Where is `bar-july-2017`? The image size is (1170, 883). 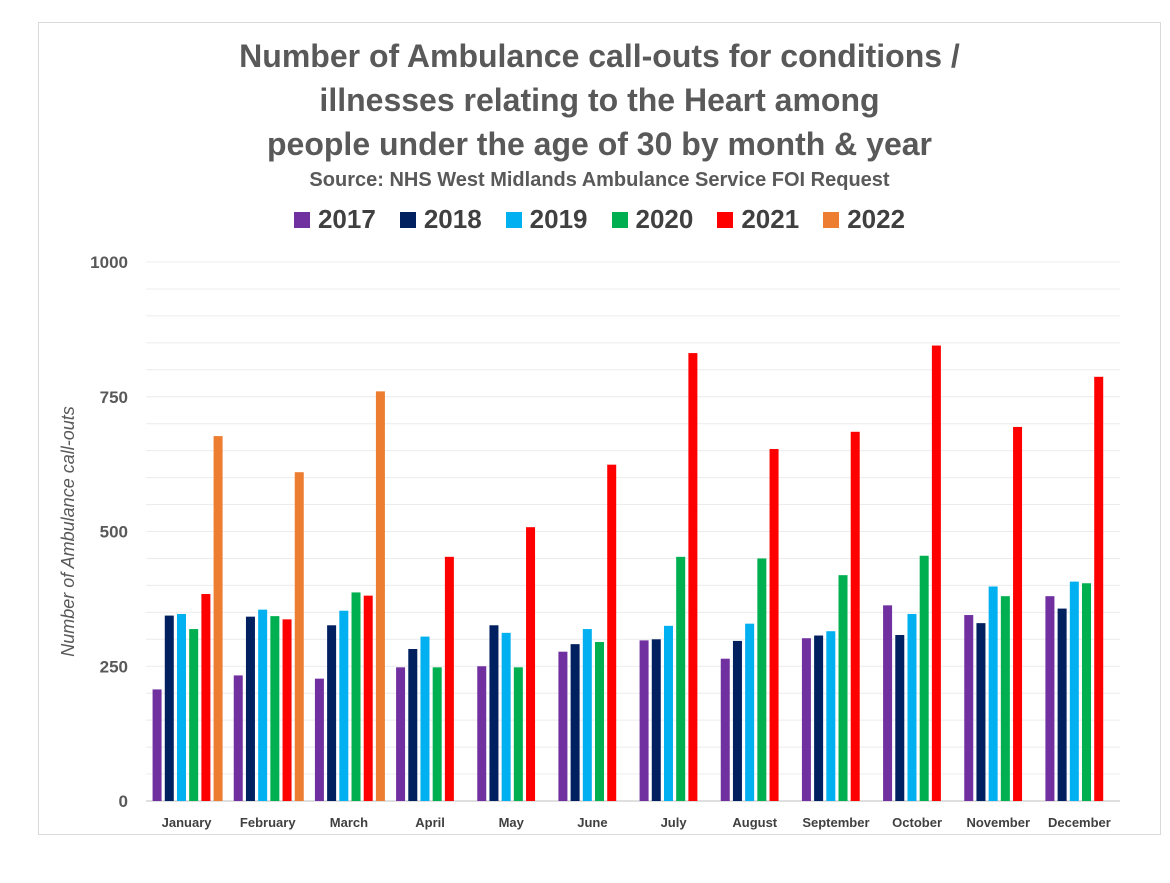 bar-july-2017 is located at coordinates (644, 720).